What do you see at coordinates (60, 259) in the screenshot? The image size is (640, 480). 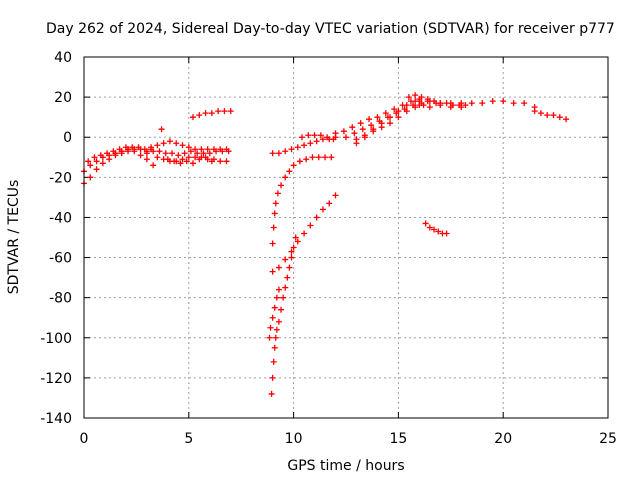 I see `y-tick-label: -60` at bounding box center [60, 259].